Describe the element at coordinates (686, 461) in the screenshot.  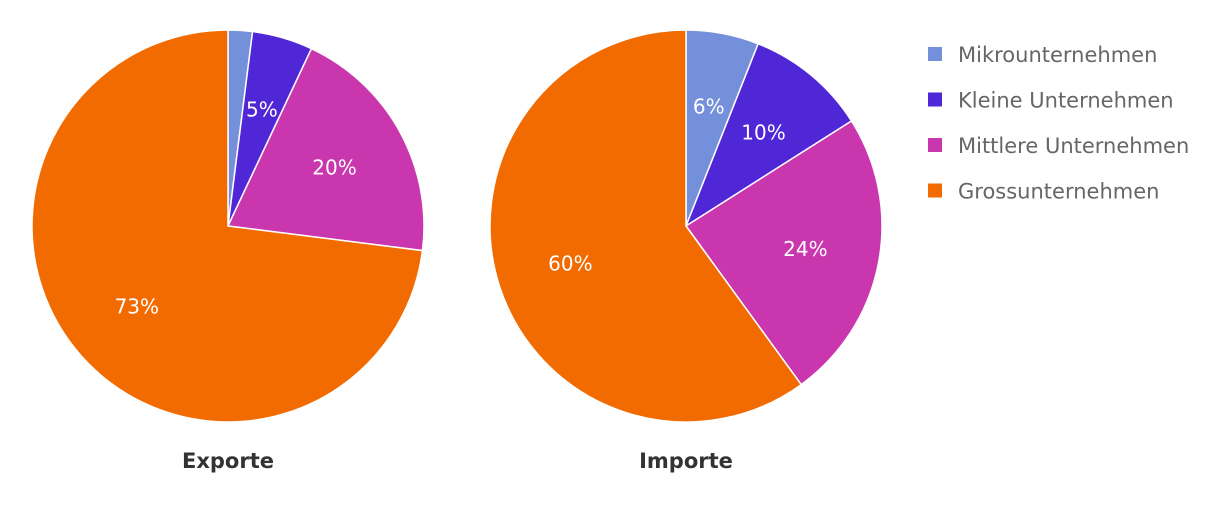
I see `pie-title: Importe` at that location.